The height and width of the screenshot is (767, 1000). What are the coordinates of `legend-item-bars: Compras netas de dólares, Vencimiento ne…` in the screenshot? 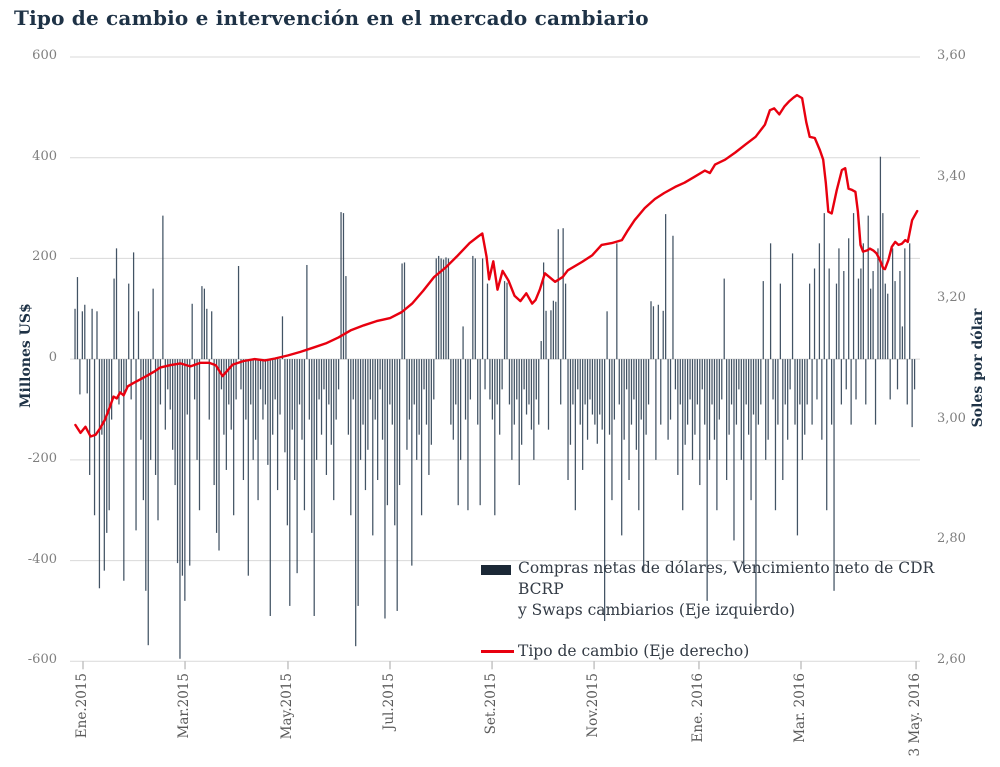 It's located at (716, 589).